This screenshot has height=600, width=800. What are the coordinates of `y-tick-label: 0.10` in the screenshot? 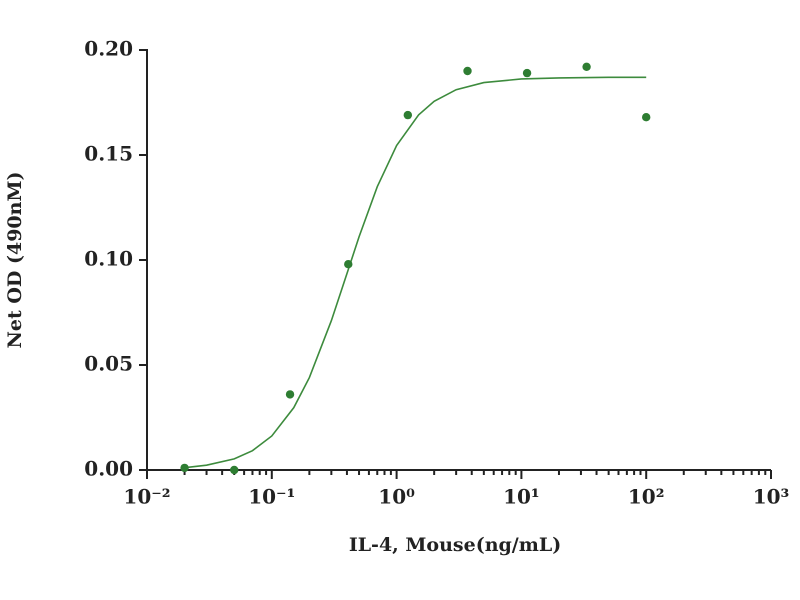 It's located at (108, 259).